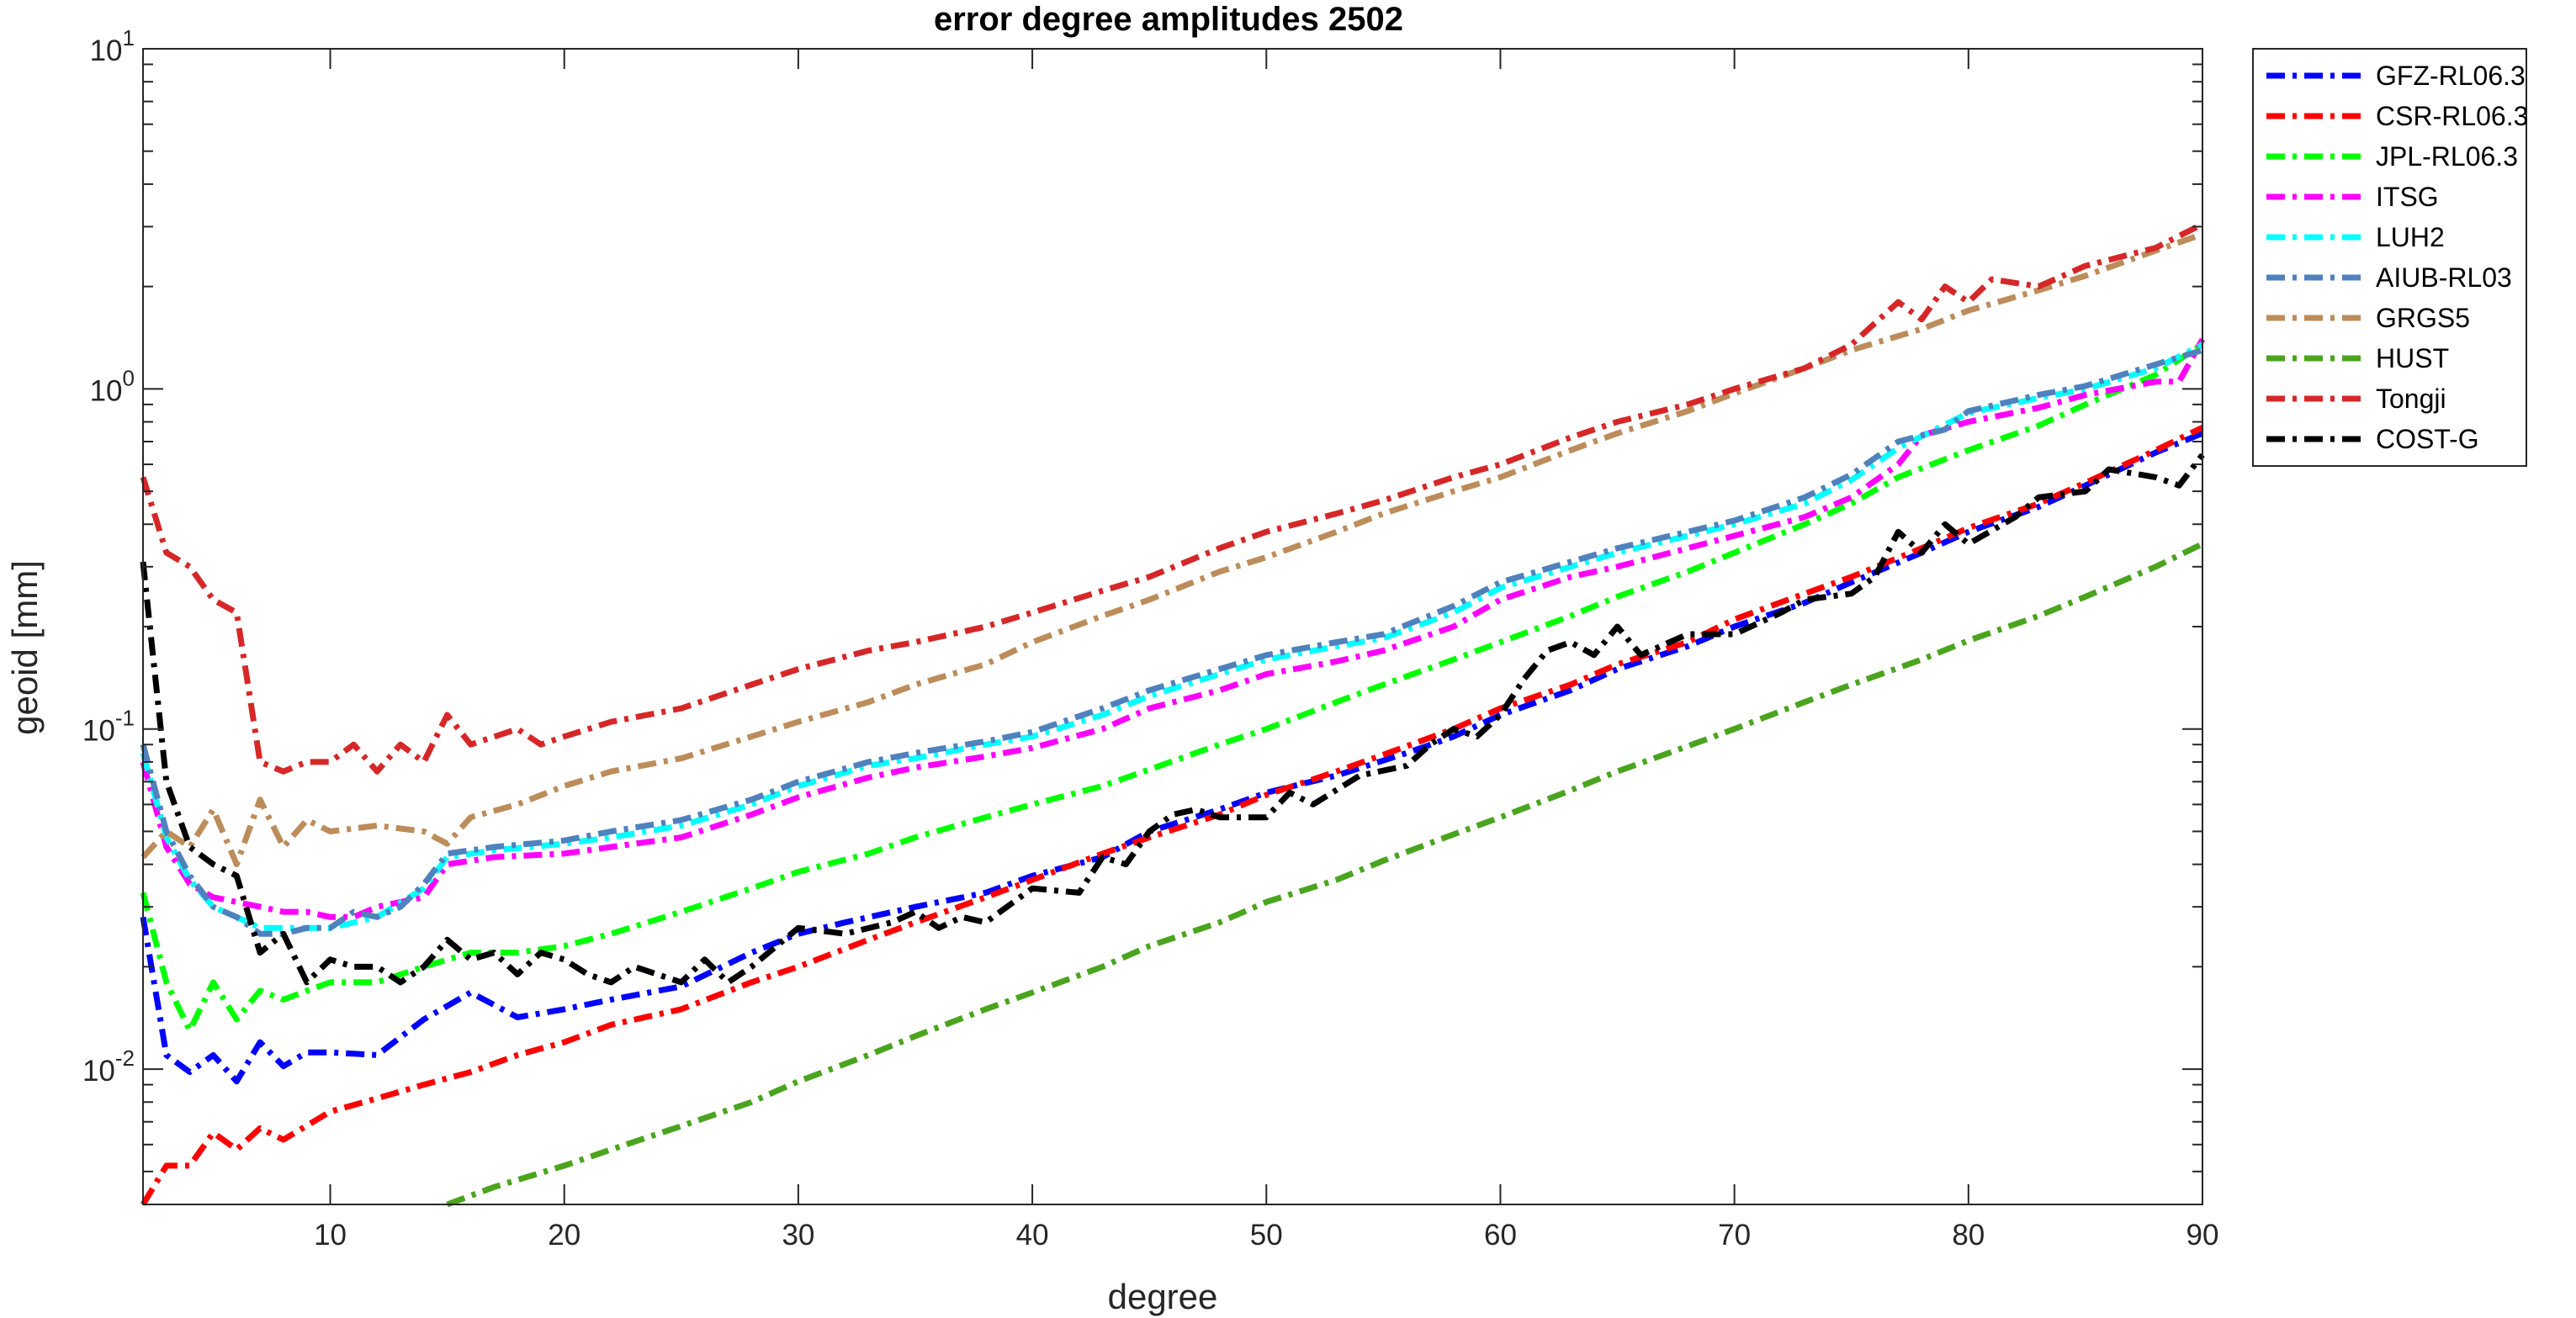  I want to click on x-tick-label: 80, so click(1968, 1235).